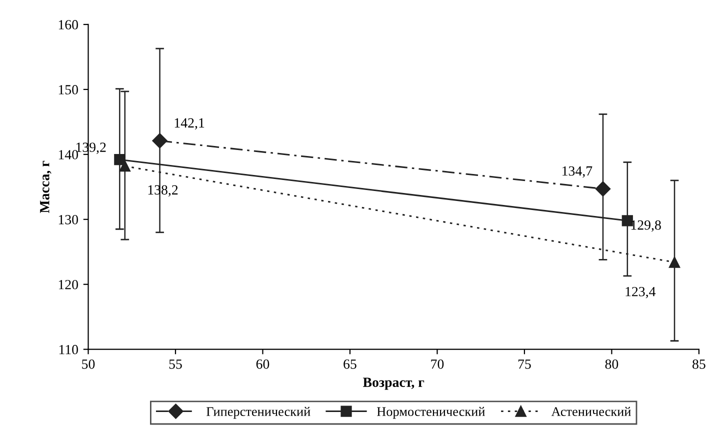 Image resolution: width=706 pixels, height=445 pixels. What do you see at coordinates (68, 155) in the screenshot?
I see `y-tick-label: 140` at bounding box center [68, 155].